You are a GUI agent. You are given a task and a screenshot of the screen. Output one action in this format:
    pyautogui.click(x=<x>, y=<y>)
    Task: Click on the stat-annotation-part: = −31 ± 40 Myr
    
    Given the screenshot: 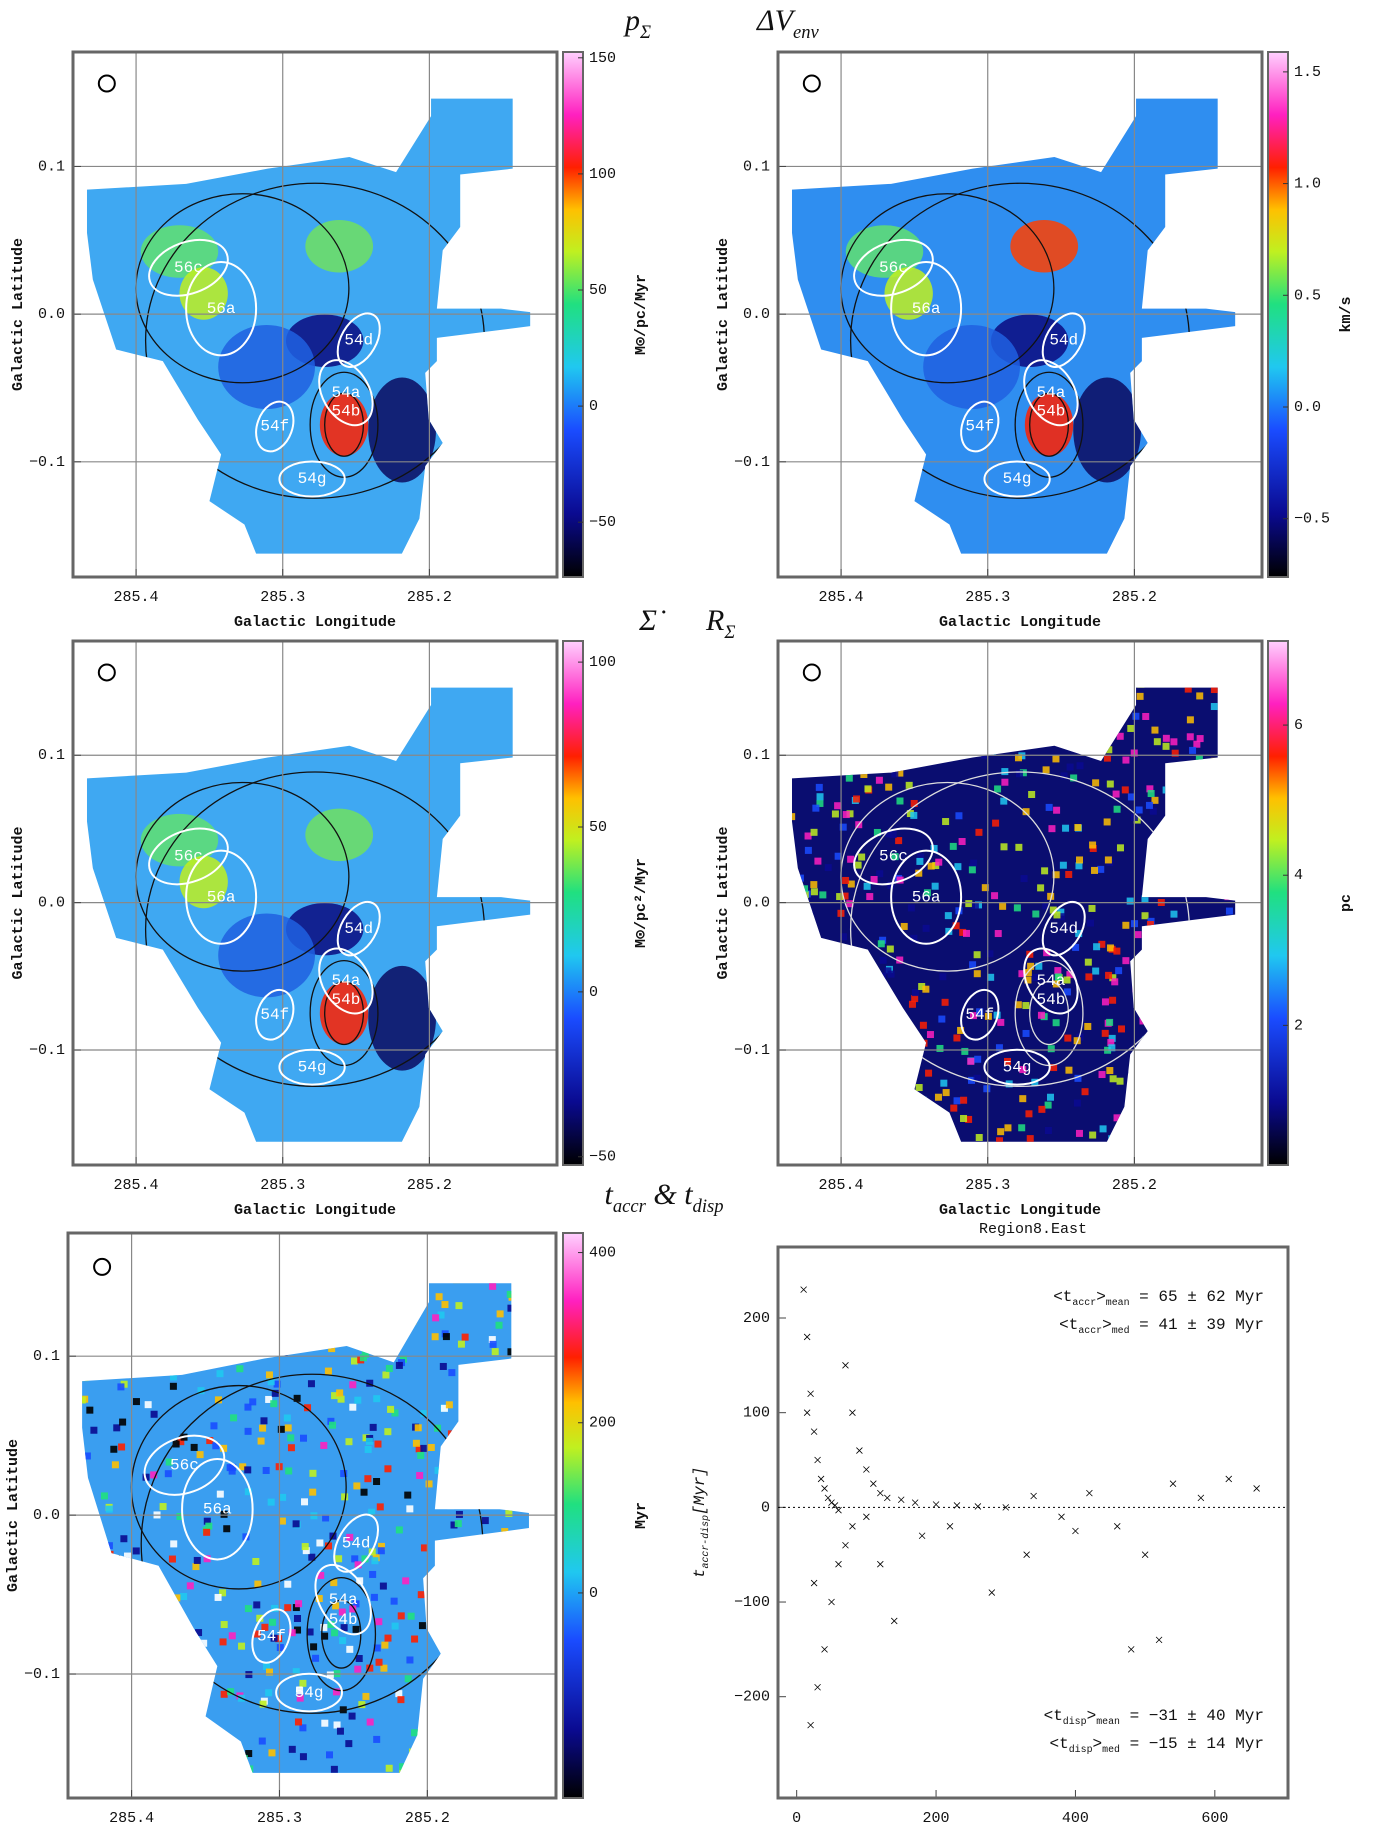 What is the action you would take?
    pyautogui.click(x=1192, y=1716)
    